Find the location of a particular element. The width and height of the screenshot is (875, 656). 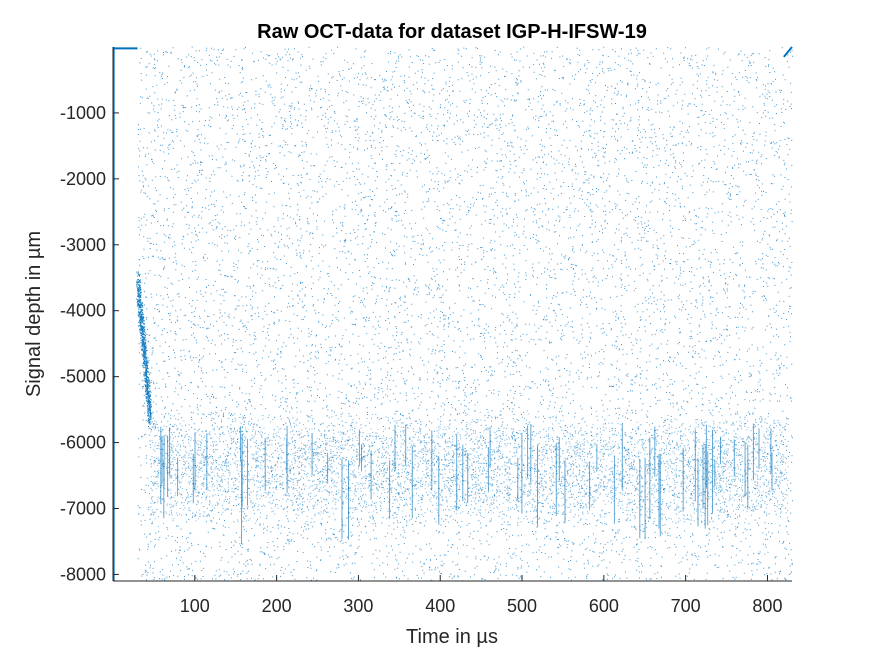

y-tick-label: -4000 is located at coordinates (83, 311).